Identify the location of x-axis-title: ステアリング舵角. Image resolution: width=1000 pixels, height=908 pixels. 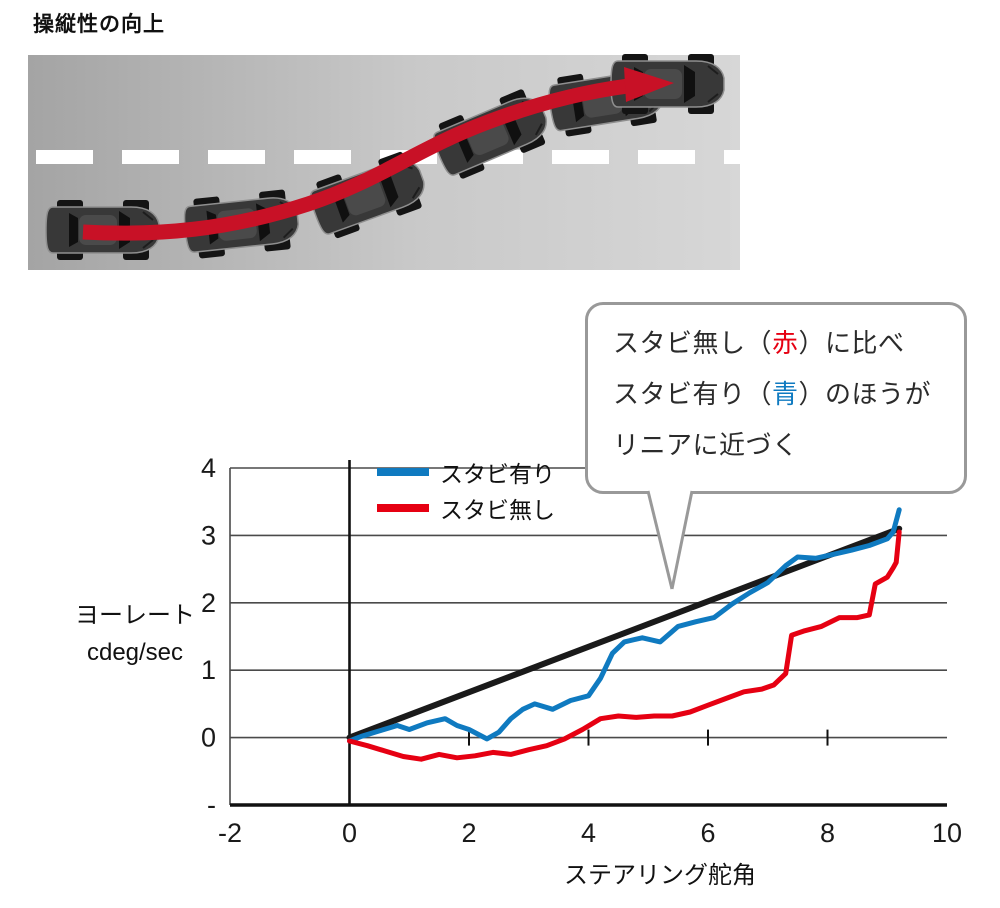
(660, 875).